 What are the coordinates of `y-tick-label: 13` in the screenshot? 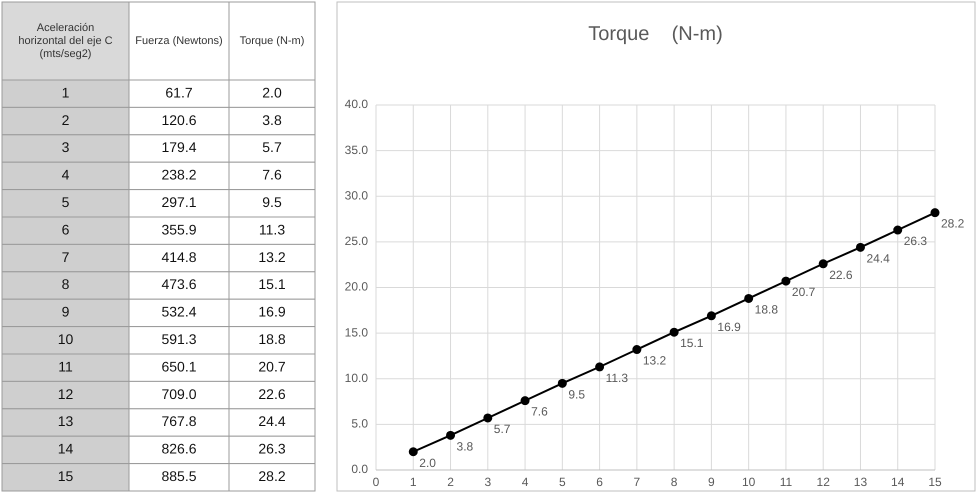 It's located at (66, 421).